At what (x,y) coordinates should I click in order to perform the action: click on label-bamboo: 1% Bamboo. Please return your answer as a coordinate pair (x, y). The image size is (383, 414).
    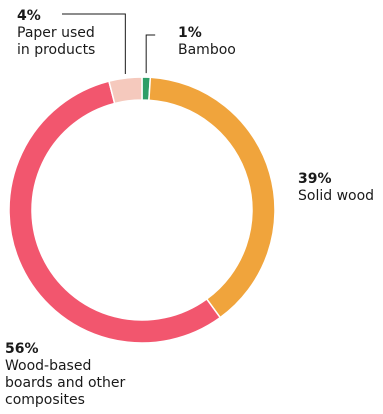
    Looking at the image, I should click on (207, 42).